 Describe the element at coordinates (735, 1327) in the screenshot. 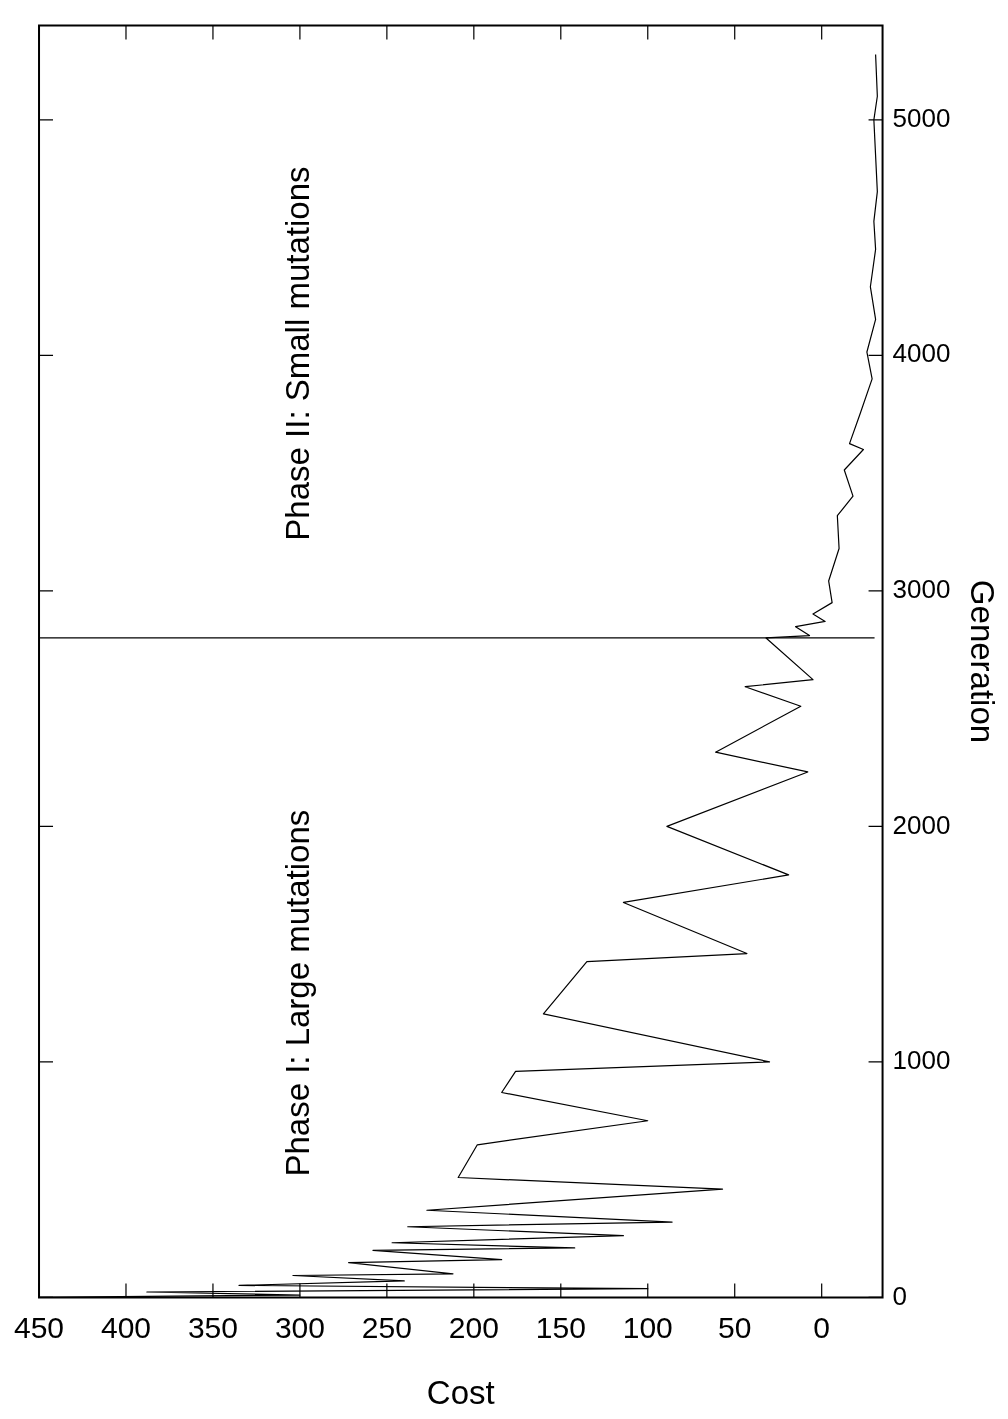

I see `x-tick-label: 50` at that location.